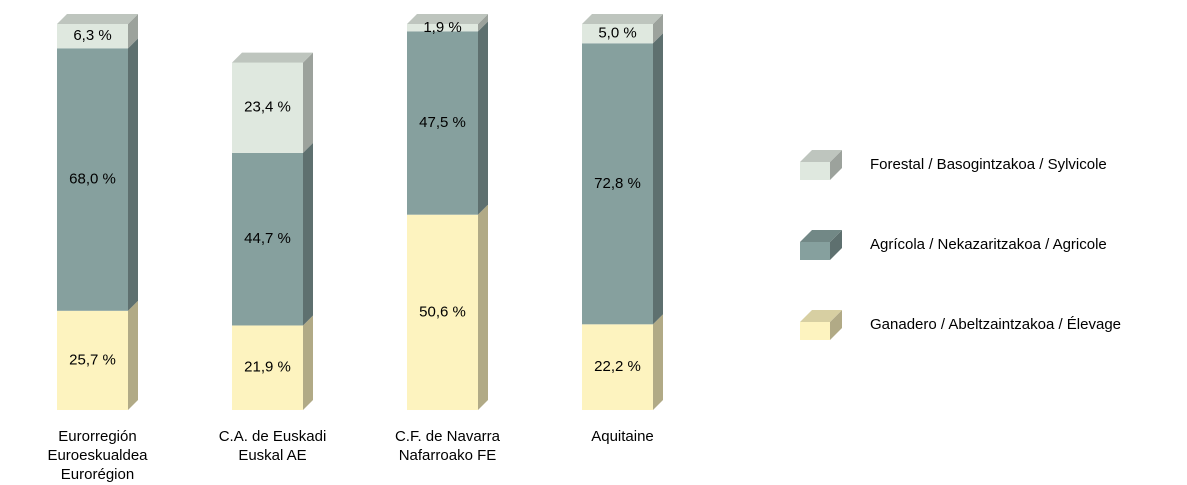 The height and width of the screenshot is (485, 1187). I want to click on value-label: 50,6 %, so click(442, 311).